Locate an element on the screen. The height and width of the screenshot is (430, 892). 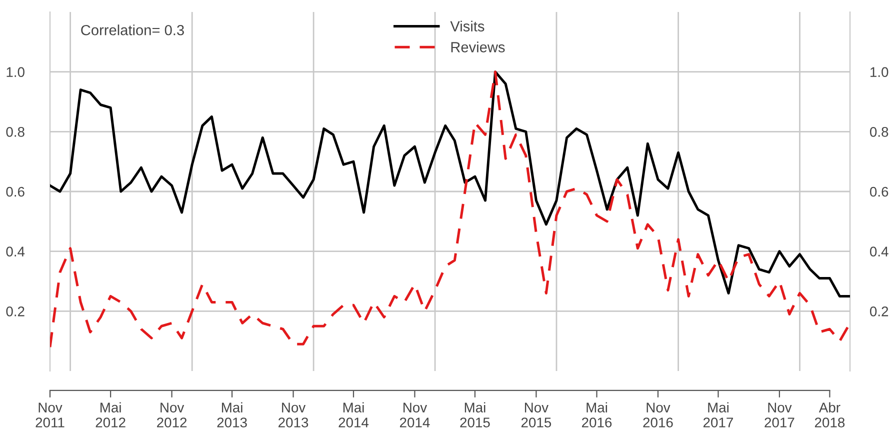
x-tick-label: Nov 2013 is located at coordinates (293, 415).